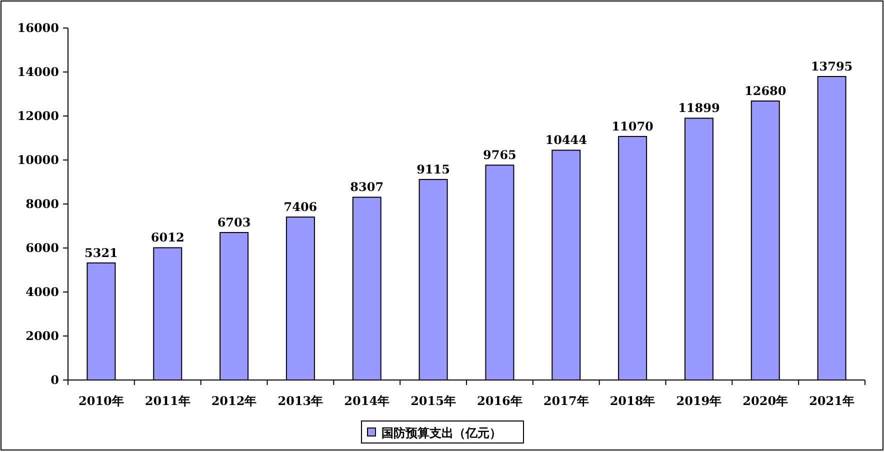  Describe the element at coordinates (433, 401) in the screenshot. I see `x-tick-label: 2015年` at that location.